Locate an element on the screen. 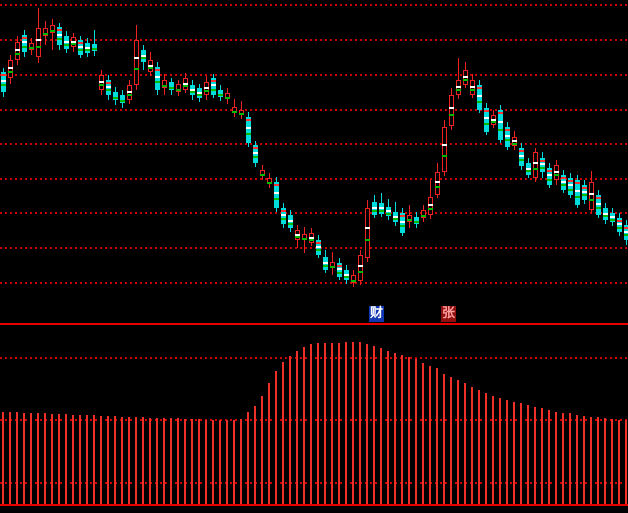 Image resolution: width=628 pixels, height=513 pixels. panel-separator-line is located at coordinates (314, 324).